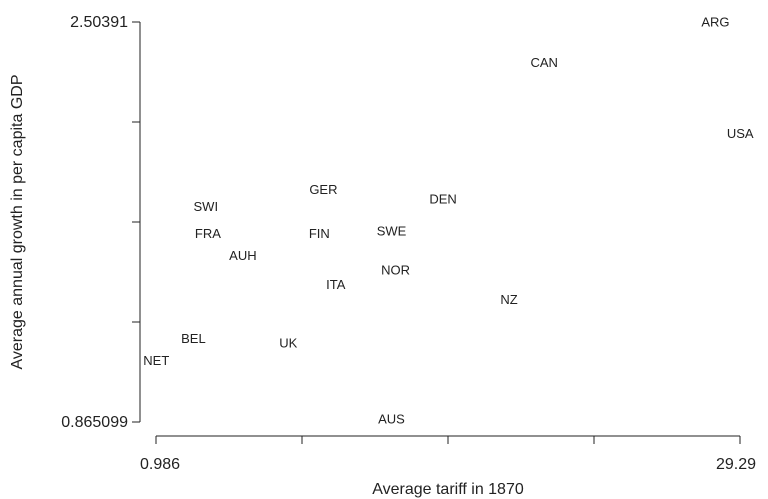  I want to click on y-axis-ticks, so click(136, 222).